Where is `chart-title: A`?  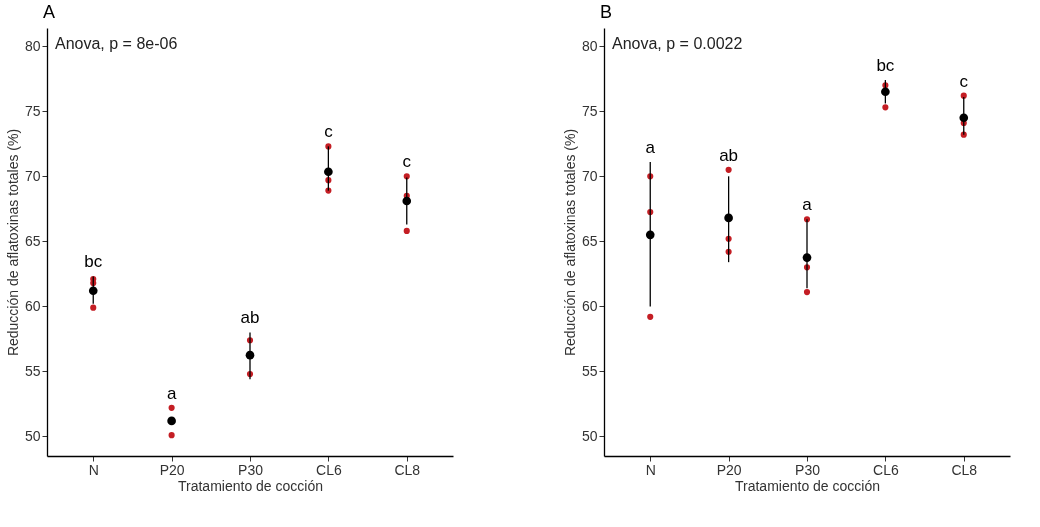 chart-title: A is located at coordinates (49, 12).